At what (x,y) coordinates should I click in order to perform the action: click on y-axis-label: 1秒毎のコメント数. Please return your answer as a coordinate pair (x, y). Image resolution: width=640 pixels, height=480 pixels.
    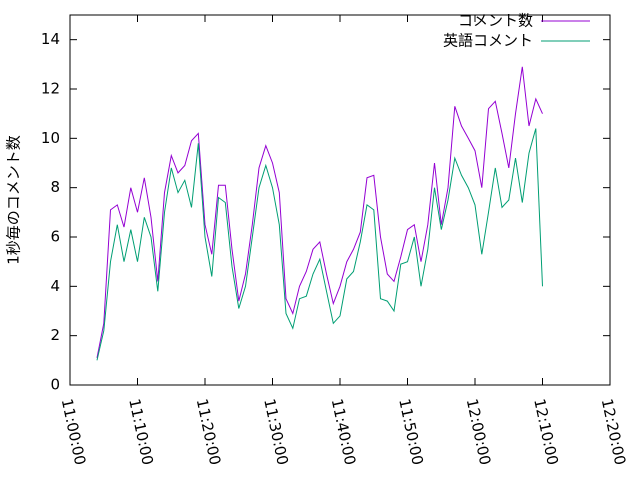
    Looking at the image, I should click on (14, 200).